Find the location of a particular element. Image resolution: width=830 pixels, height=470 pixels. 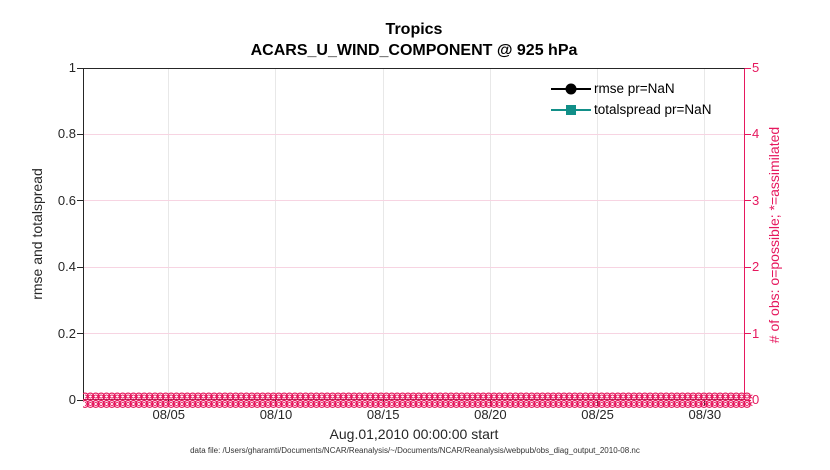

plot-title: Tropics is located at coordinates (414, 29).